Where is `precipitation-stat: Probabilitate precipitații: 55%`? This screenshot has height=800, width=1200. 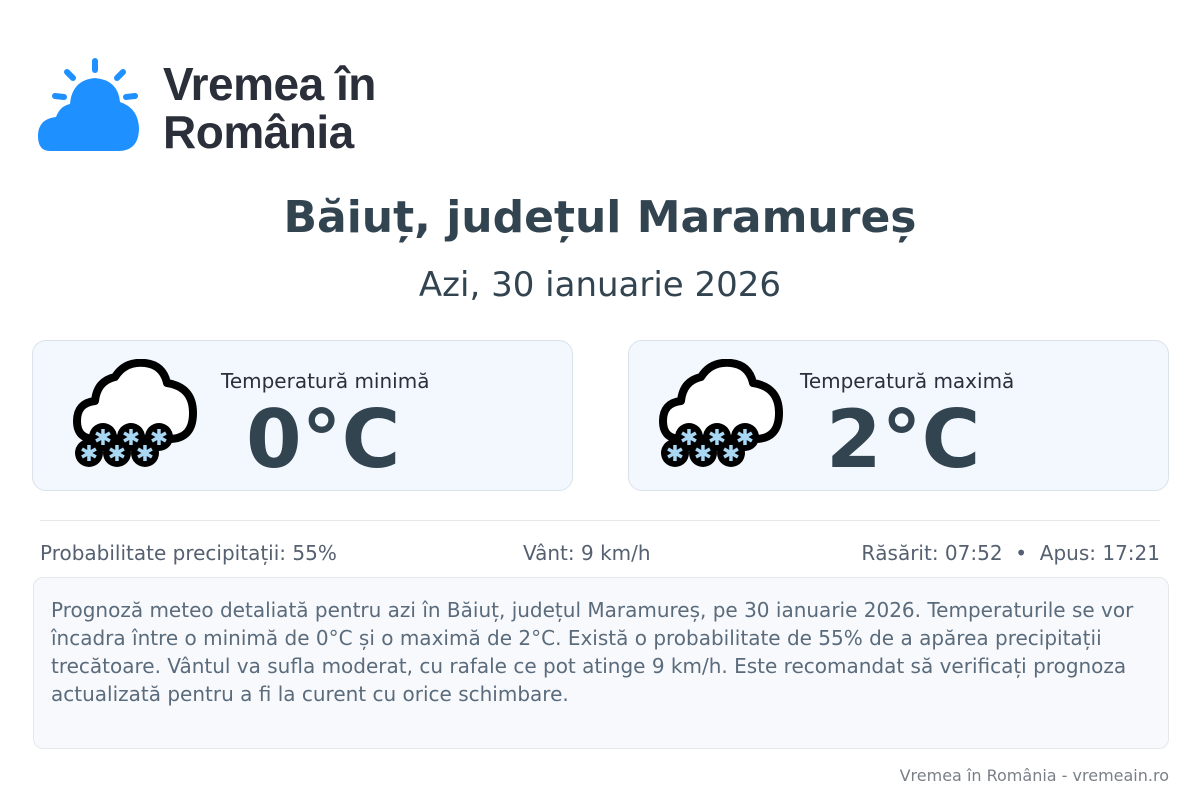
precipitation-stat: Probabilitate precipitații: 55% is located at coordinates (188, 553).